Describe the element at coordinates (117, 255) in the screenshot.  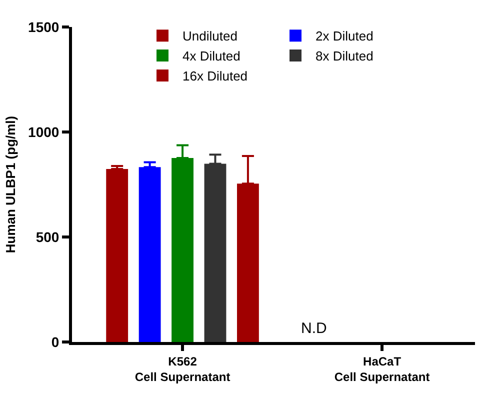
I see `bar` at that location.